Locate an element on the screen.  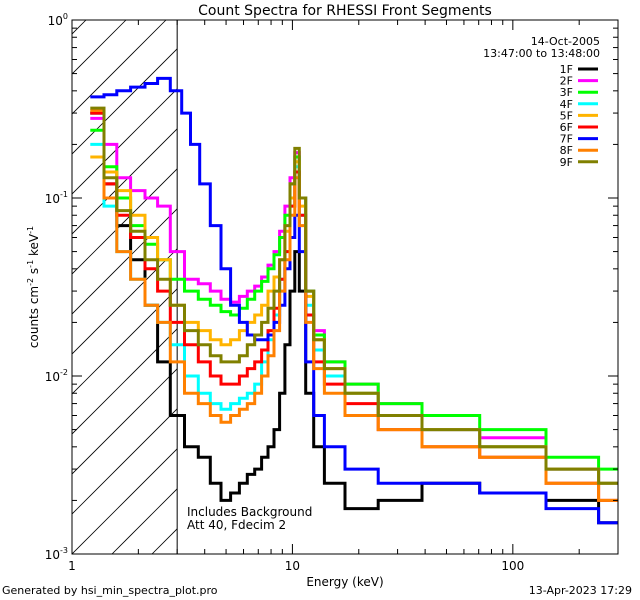
y-tick-label: 10⁻¹ is located at coordinates (56, 198).